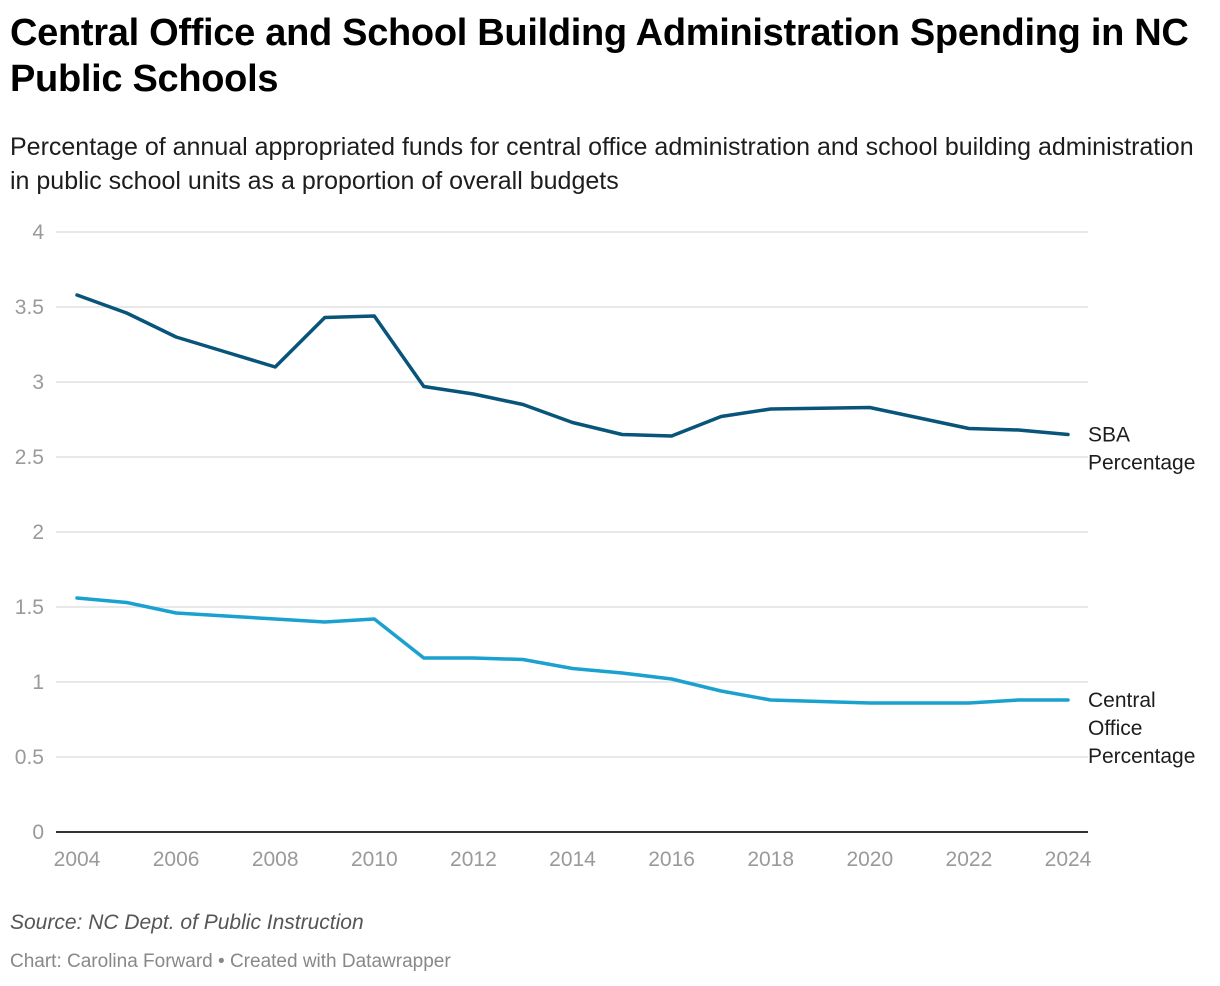 The height and width of the screenshot is (986, 1220). Describe the element at coordinates (38, 532) in the screenshot. I see `y-tick-label: 2` at that location.